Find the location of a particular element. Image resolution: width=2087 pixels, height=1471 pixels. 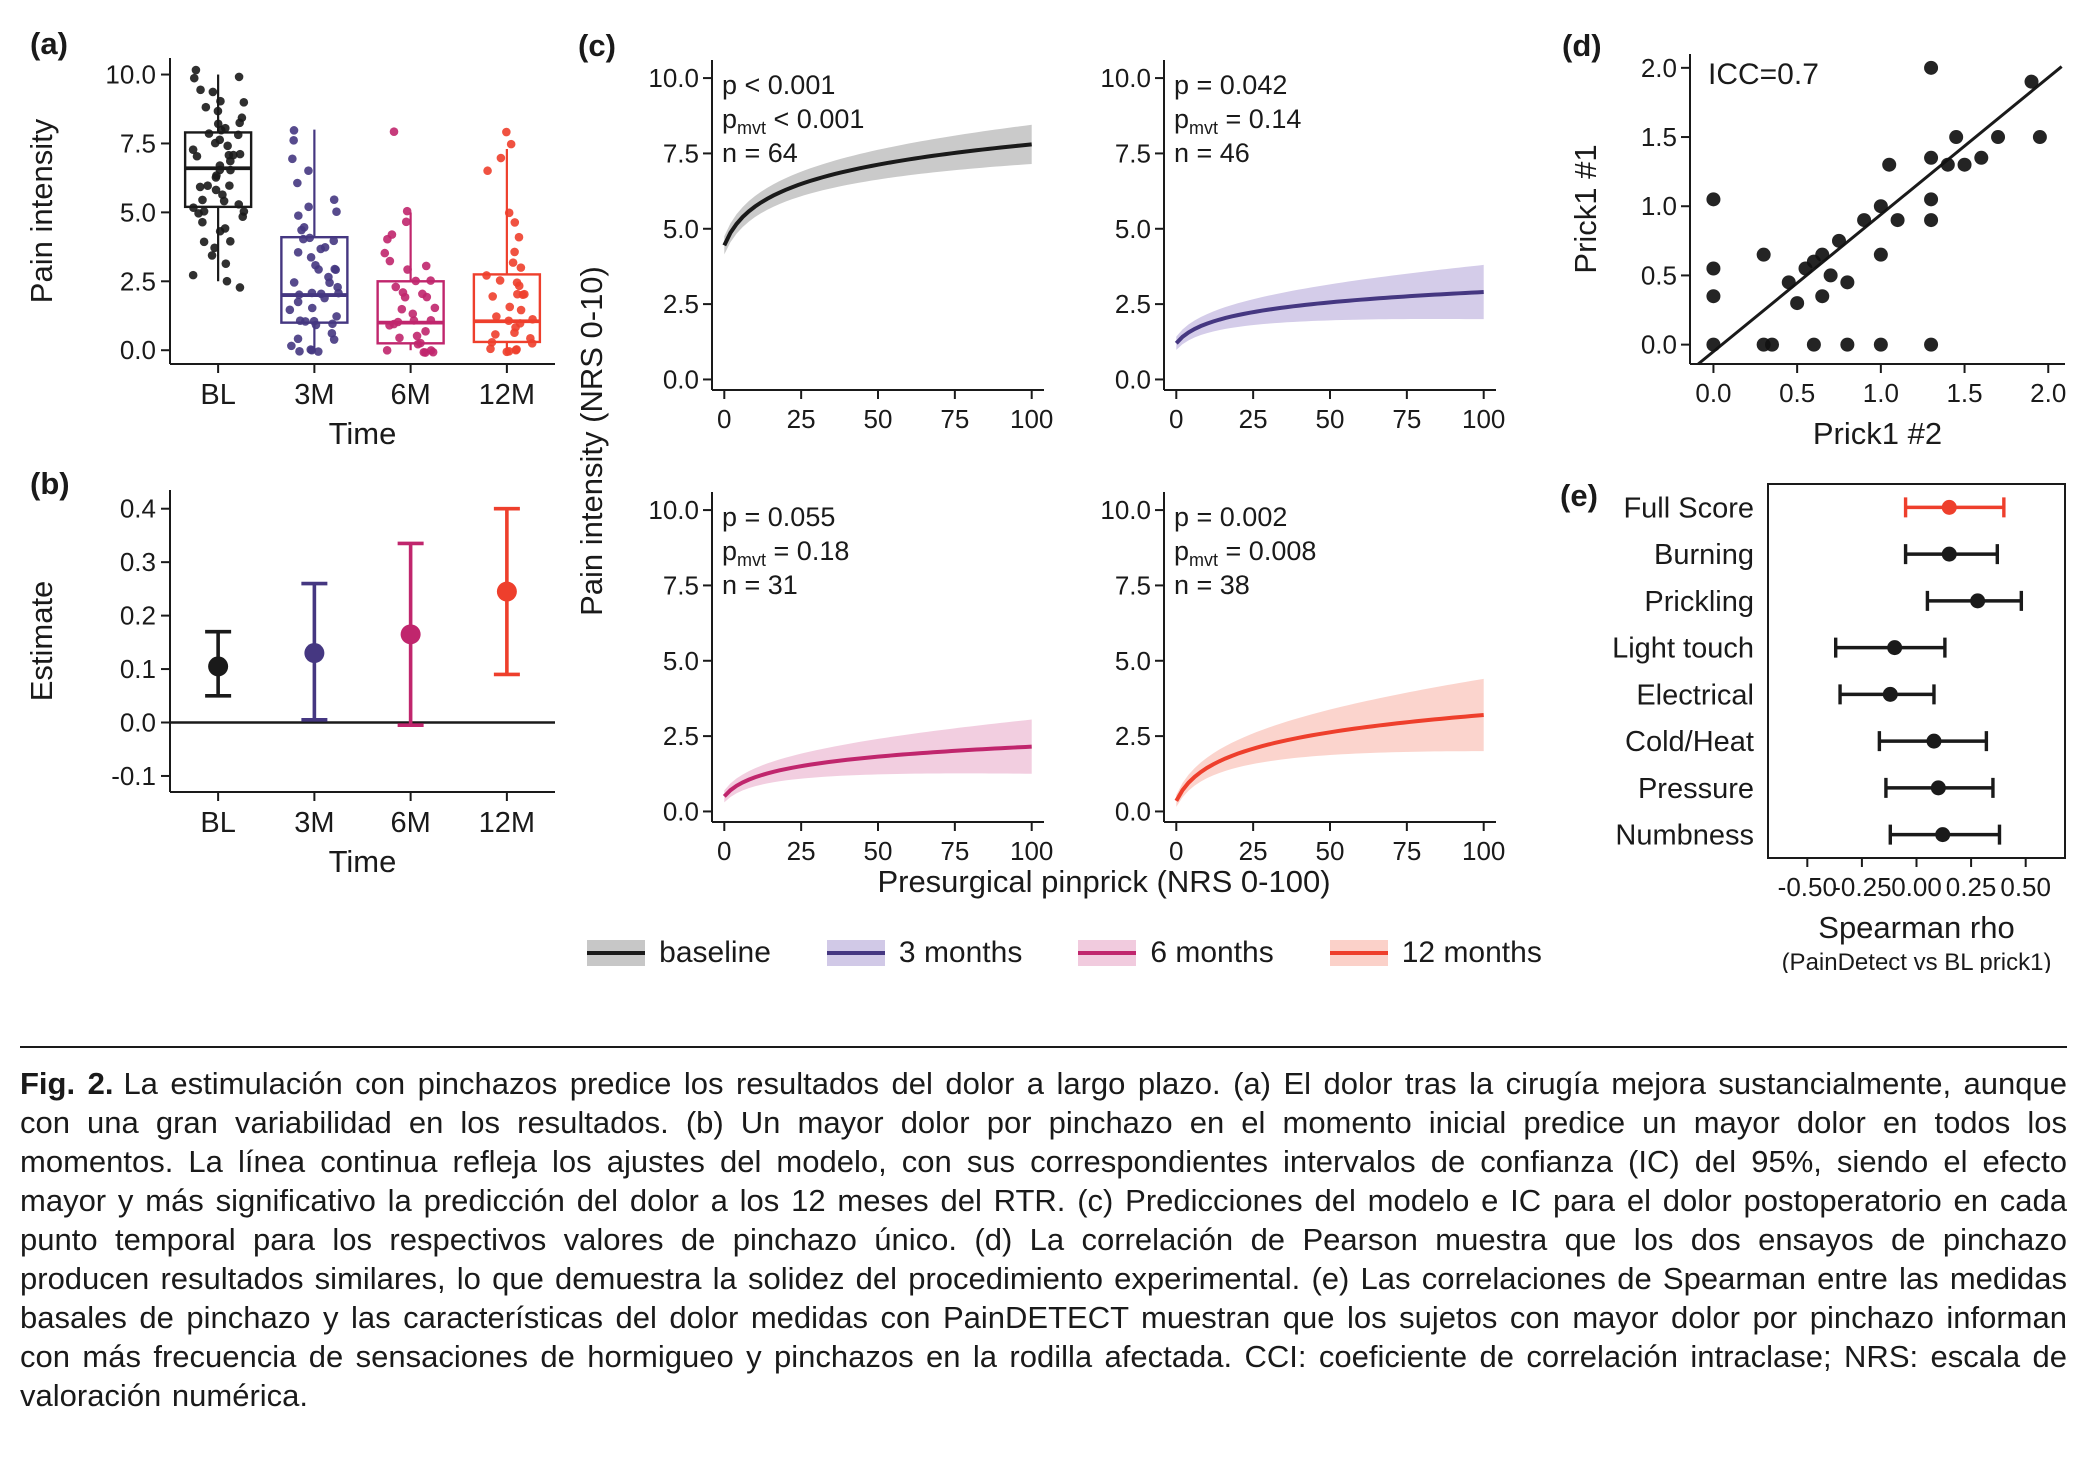

svg-text: 0.25 is located at coordinates (1971, 887).